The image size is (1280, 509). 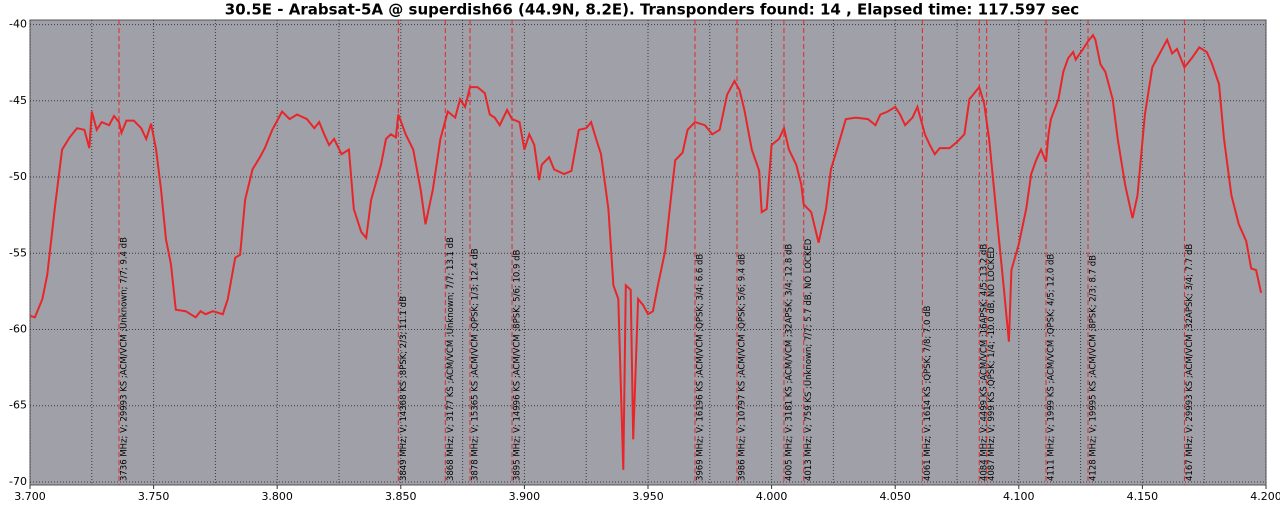 I want to click on y-tick-label: -45, so click(x=18, y=100).